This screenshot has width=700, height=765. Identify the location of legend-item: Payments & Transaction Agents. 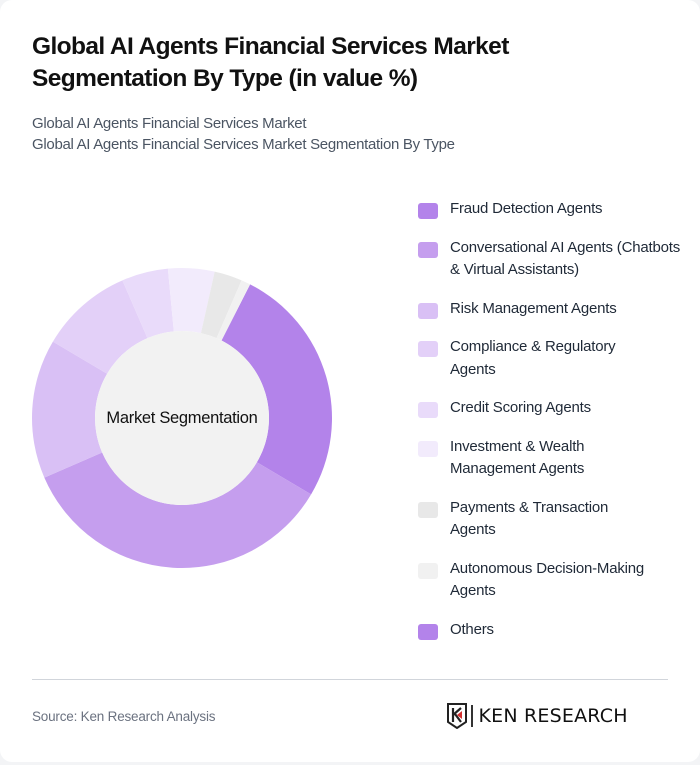
(553, 519).